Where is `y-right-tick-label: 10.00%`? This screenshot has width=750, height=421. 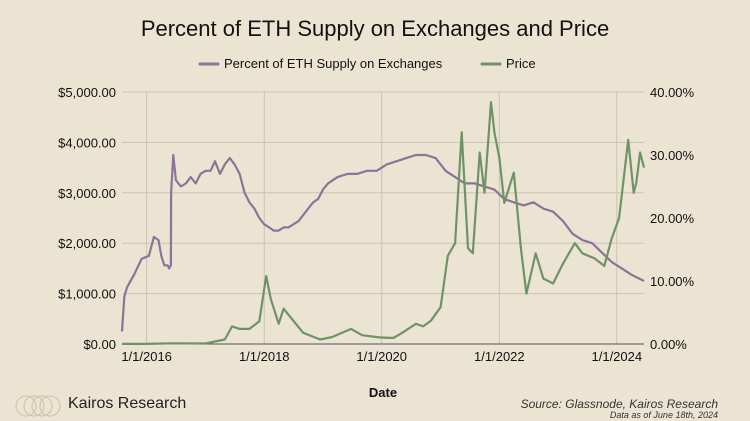
y-right-tick-label: 10.00% is located at coordinates (672, 281).